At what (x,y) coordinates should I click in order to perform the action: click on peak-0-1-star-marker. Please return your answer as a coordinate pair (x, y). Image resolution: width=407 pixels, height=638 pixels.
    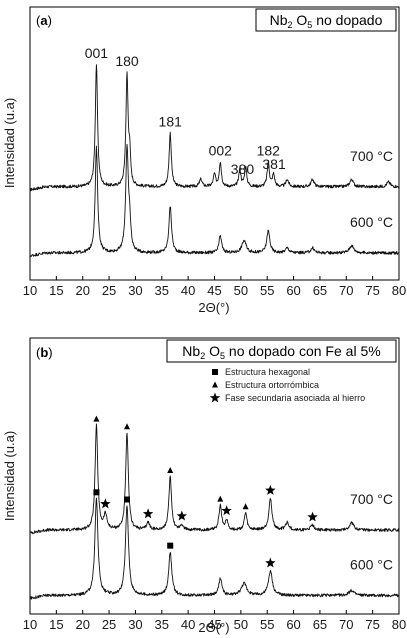
    Looking at the image, I should click on (105, 503).